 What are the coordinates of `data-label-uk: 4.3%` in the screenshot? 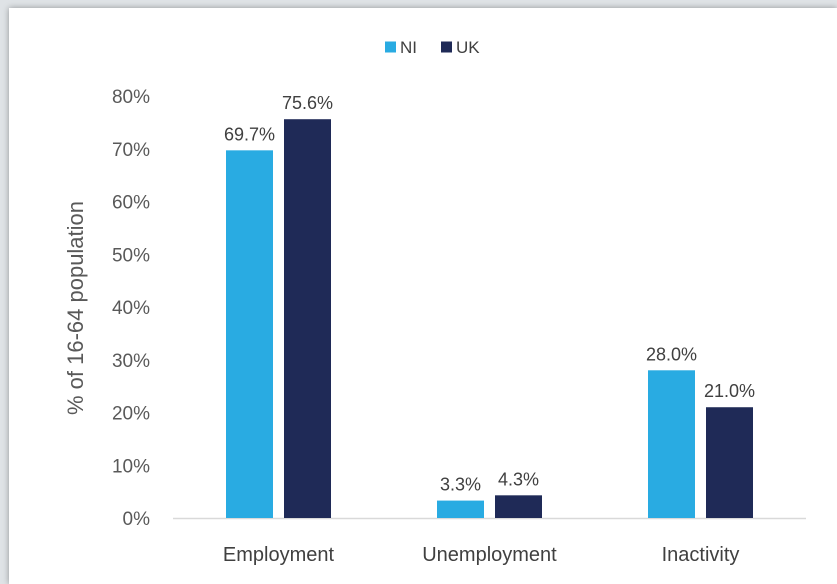 It's located at (518, 479).